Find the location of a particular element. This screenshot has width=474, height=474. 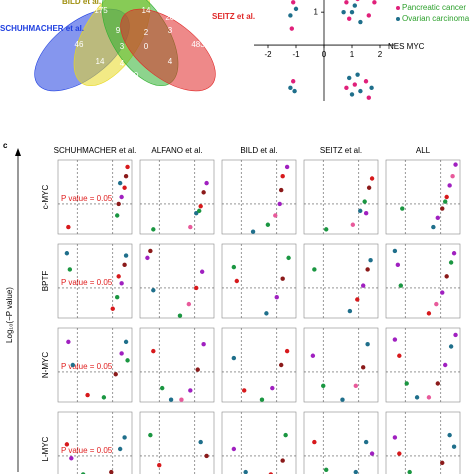

column-title: SCHUHMACHER et al. is located at coordinates (95, 150).